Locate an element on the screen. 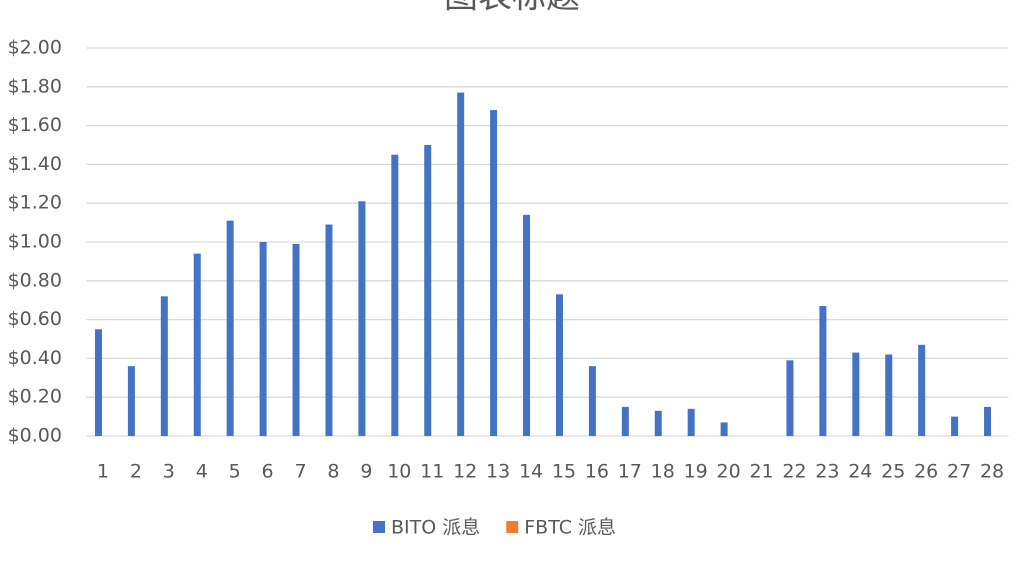 The image size is (1024, 562). chart-title: 图表标题 is located at coordinates (512, 8).